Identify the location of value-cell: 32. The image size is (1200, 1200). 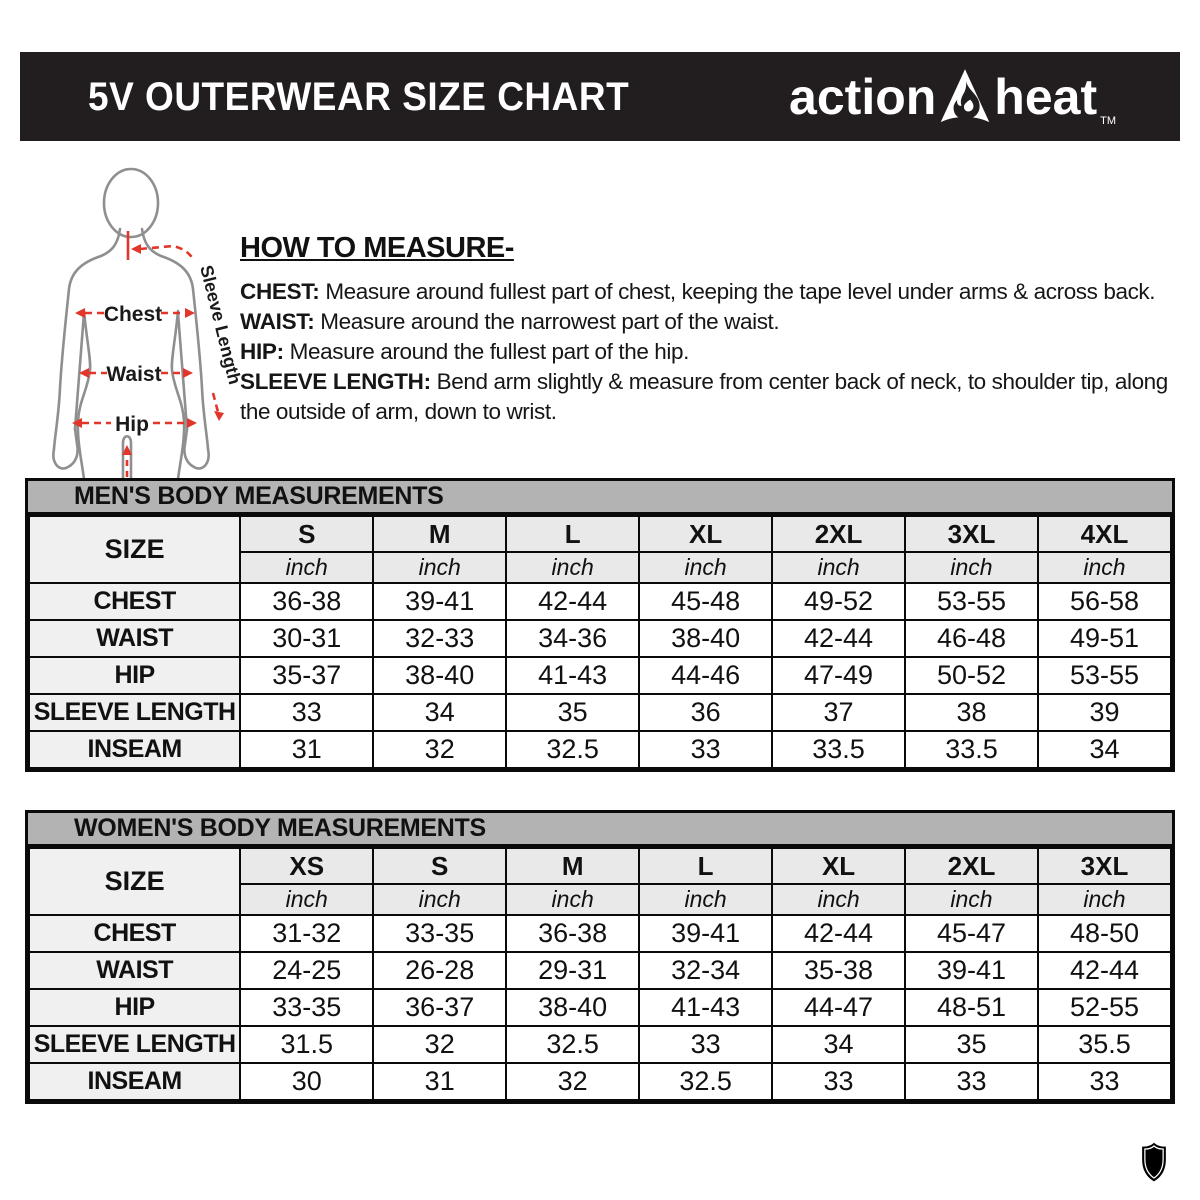
(573, 1081).